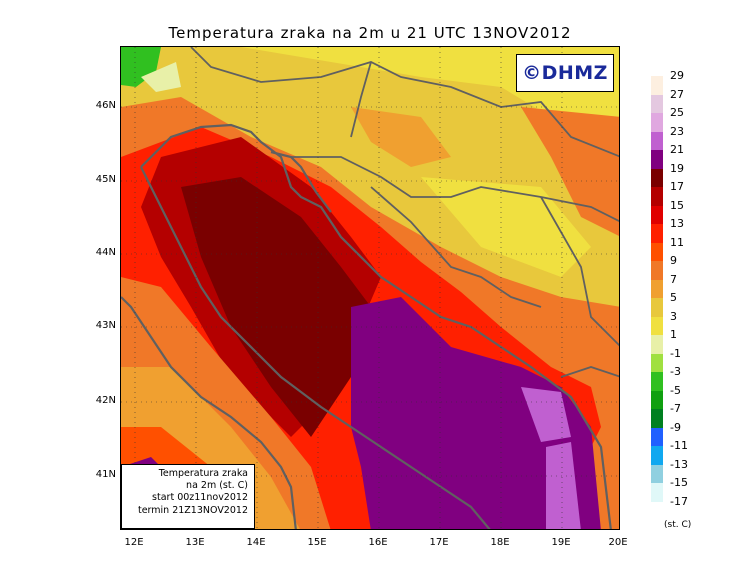 This screenshot has width=740, height=582. I want to click on lon-label: 15E, so click(317, 542).